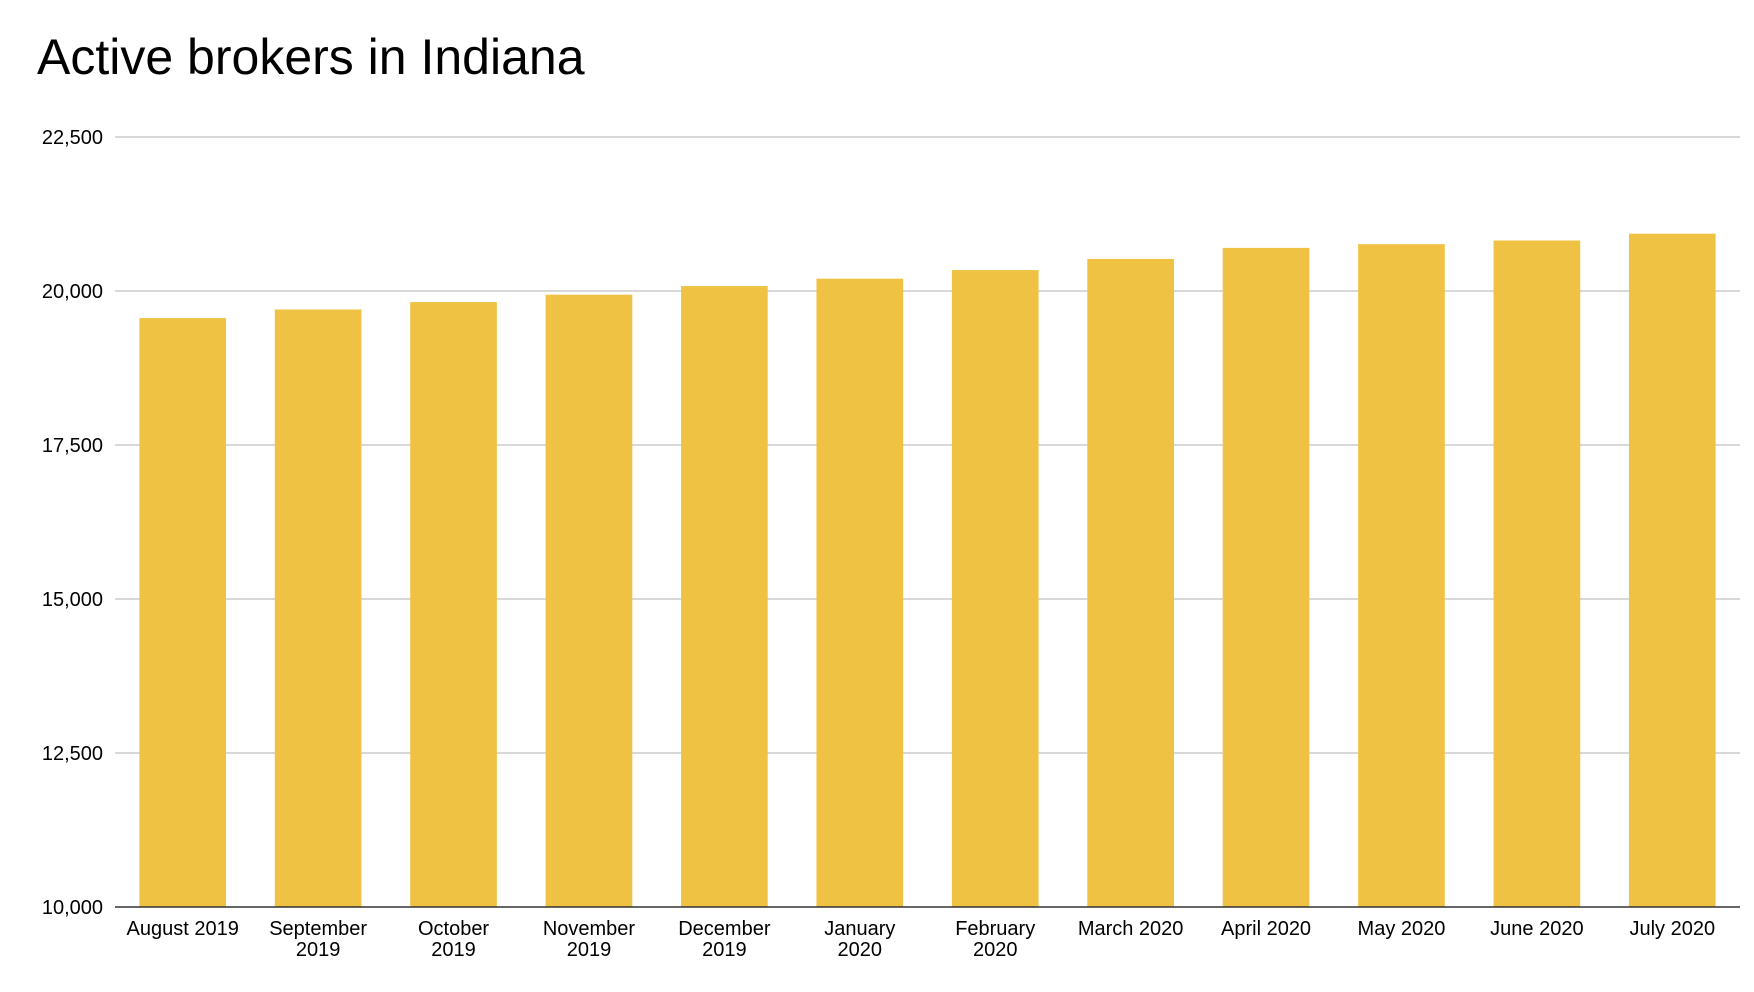 This screenshot has height=992, width=1754. I want to click on x-tick-label: August 2019, so click(183, 929).